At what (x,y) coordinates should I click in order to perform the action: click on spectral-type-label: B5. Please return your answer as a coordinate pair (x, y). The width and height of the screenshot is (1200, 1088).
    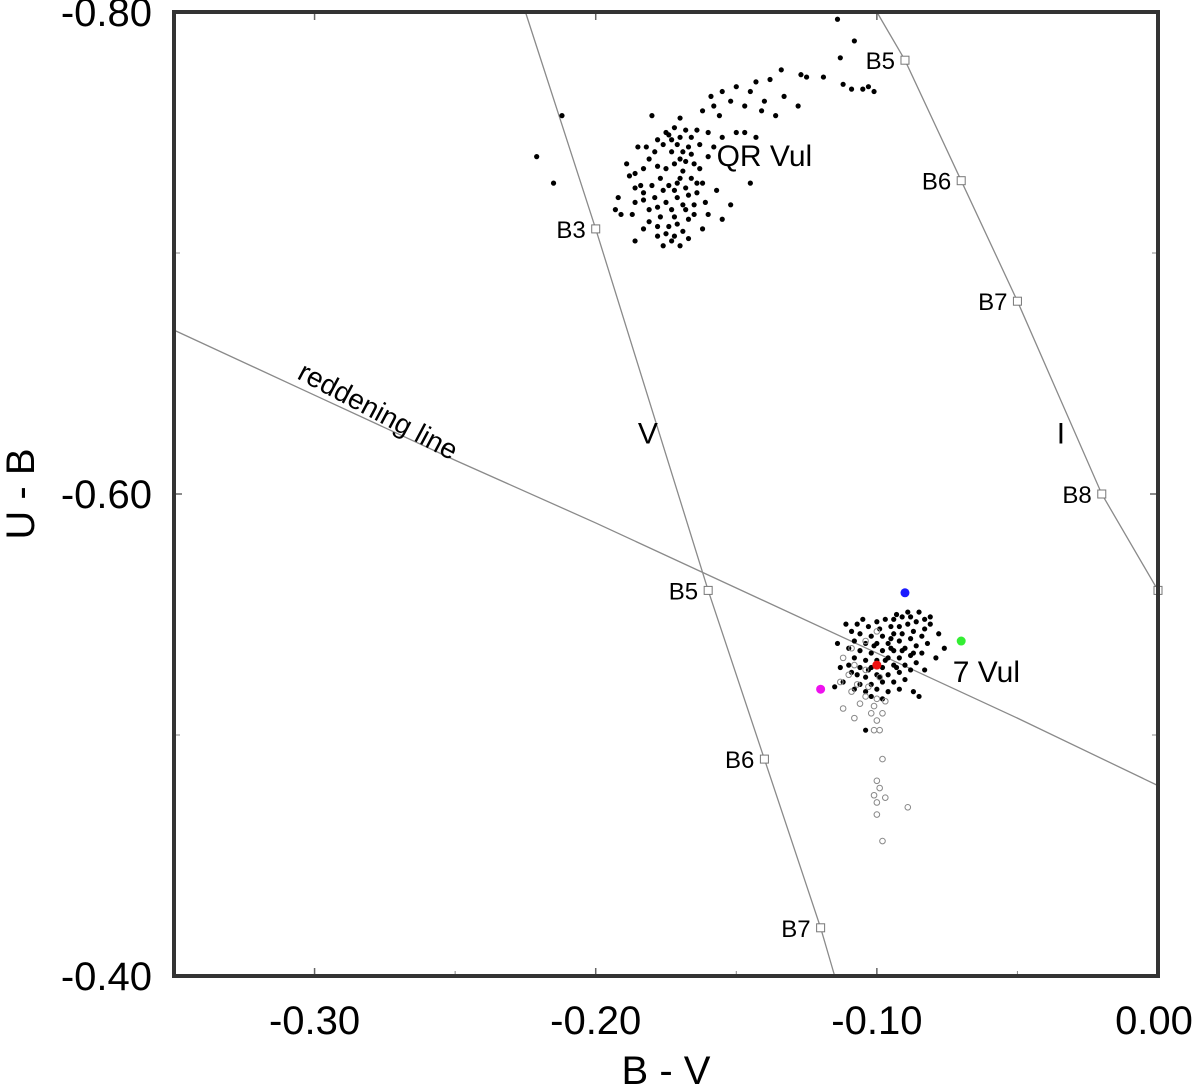
    Looking at the image, I should click on (683, 591).